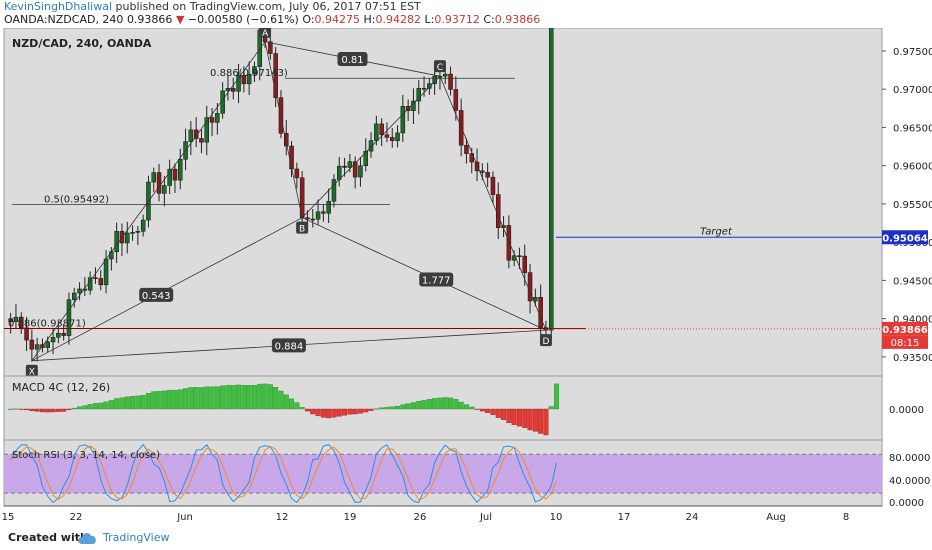  Describe the element at coordinates (692, 517) in the screenshot. I see `time-tick-label: 24` at that location.